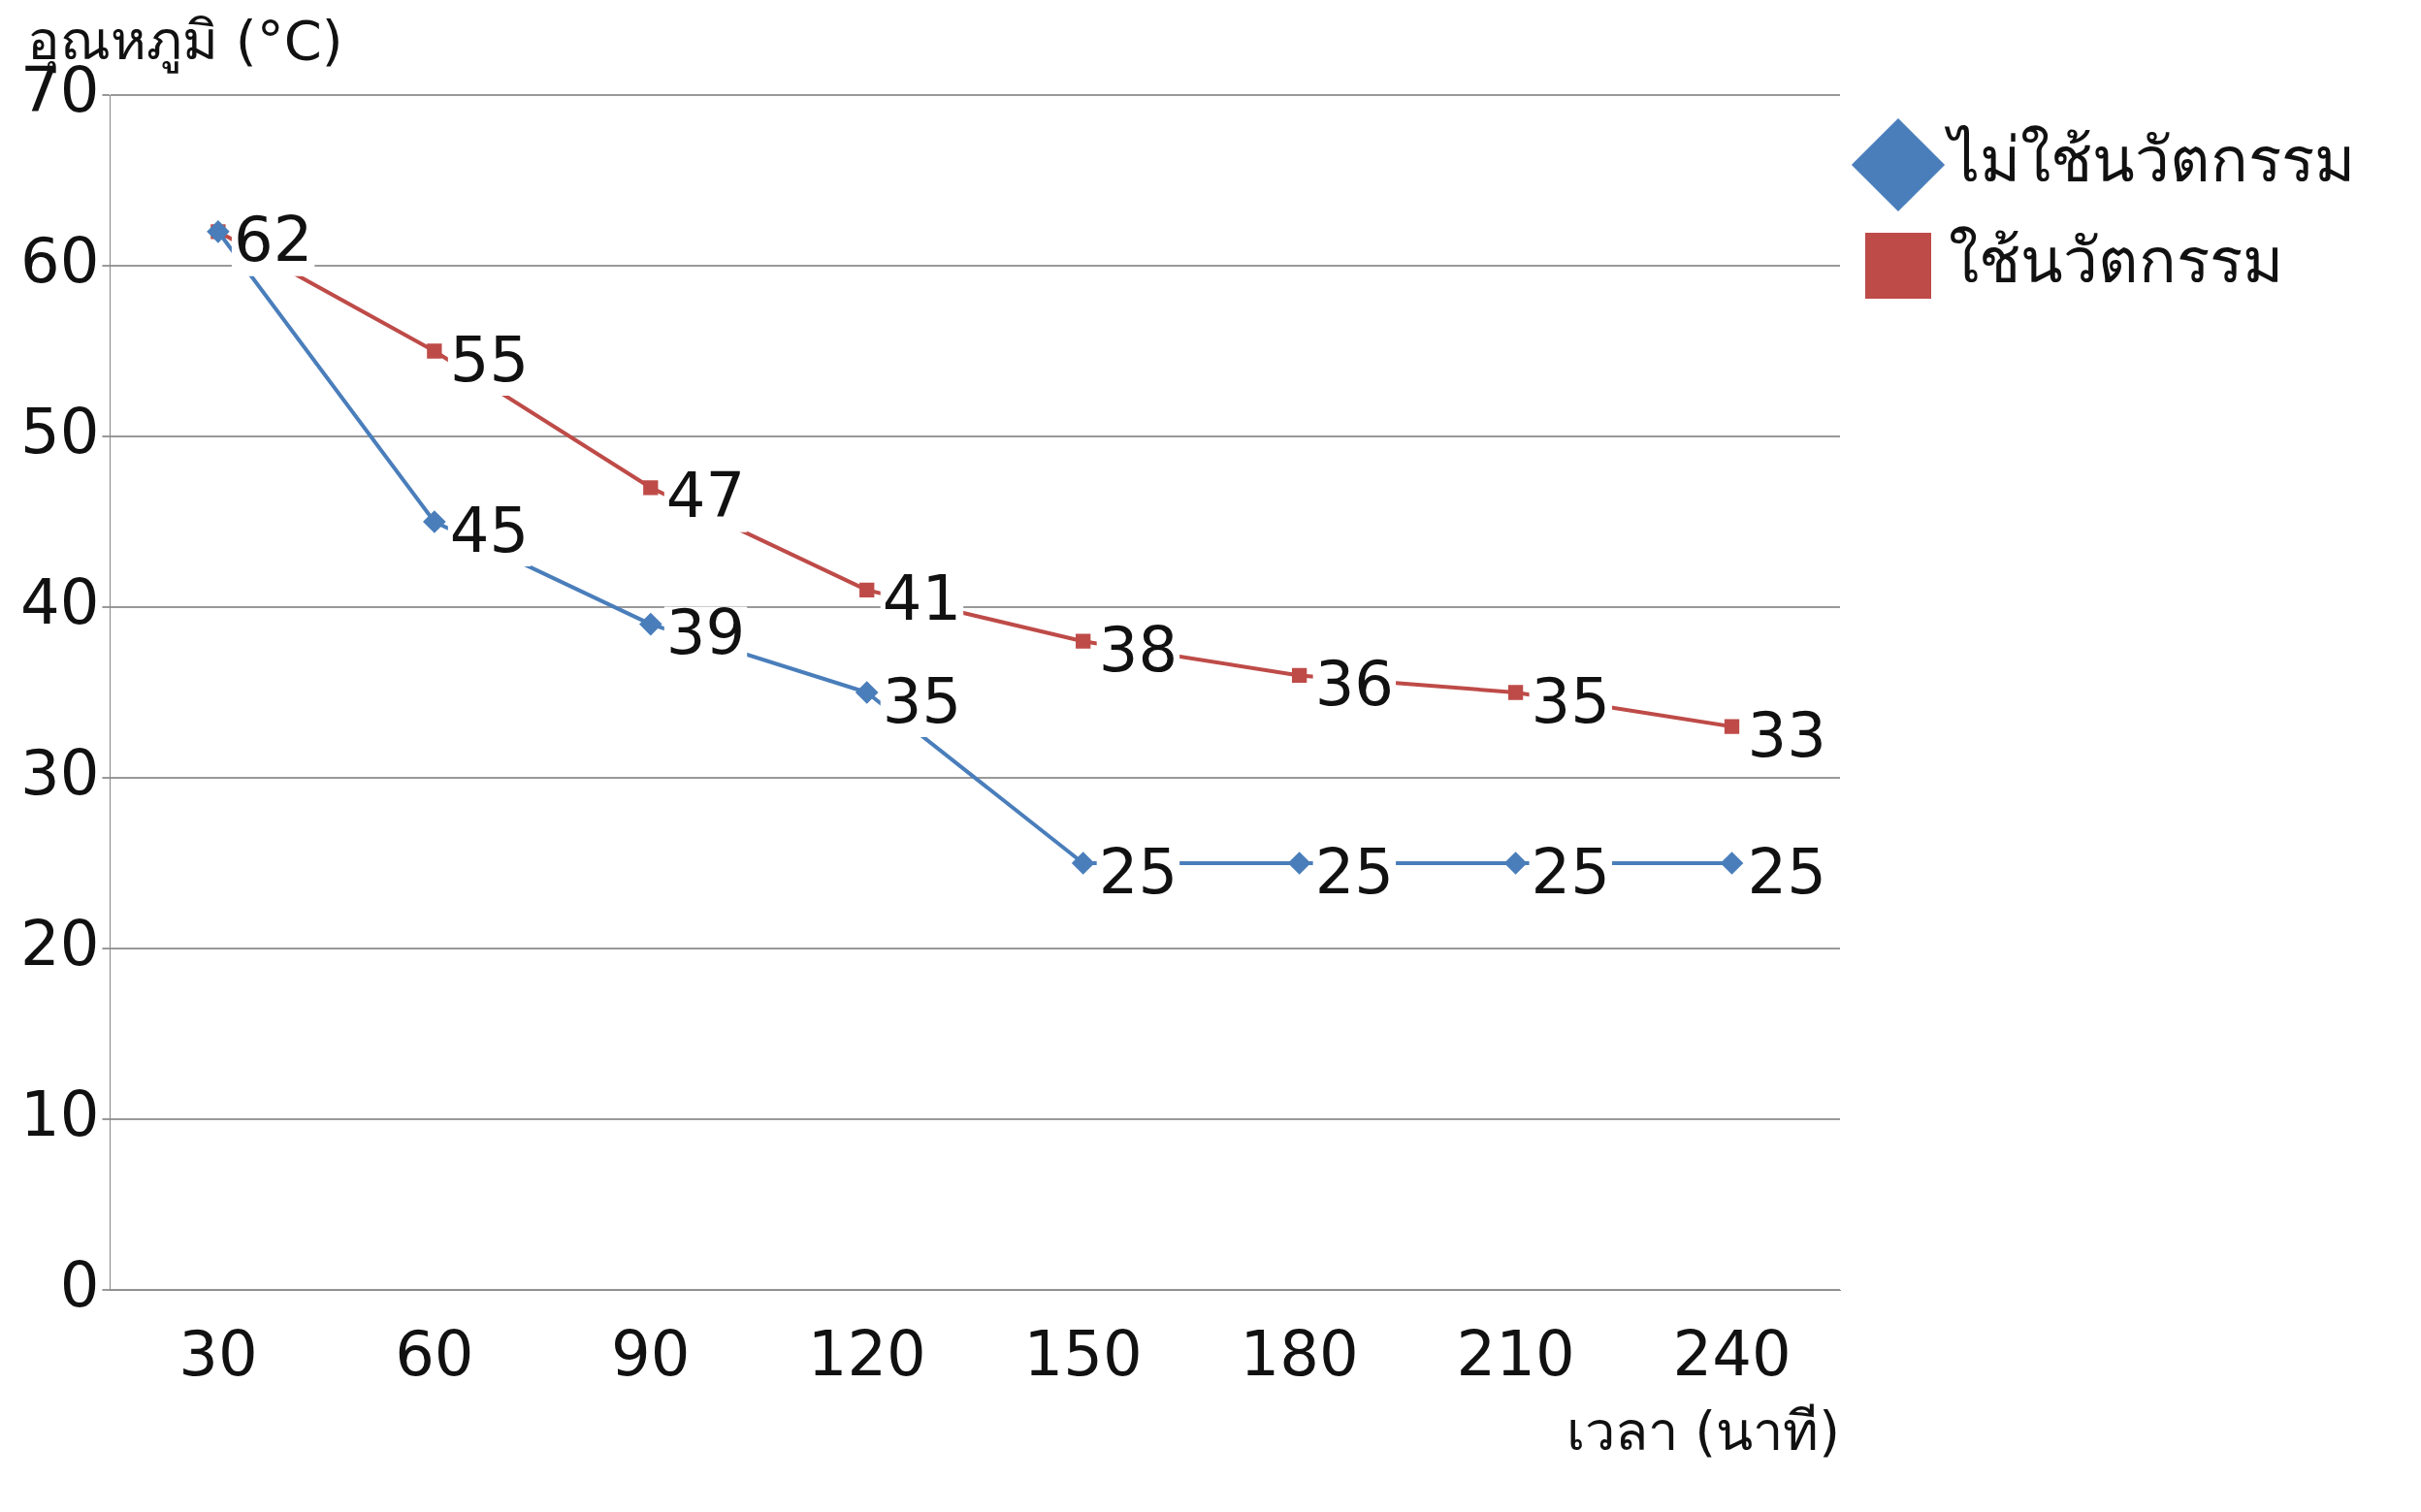 The image size is (2421, 1512). What do you see at coordinates (60, 943) in the screenshot?
I see `y-tick-label: 20` at bounding box center [60, 943].